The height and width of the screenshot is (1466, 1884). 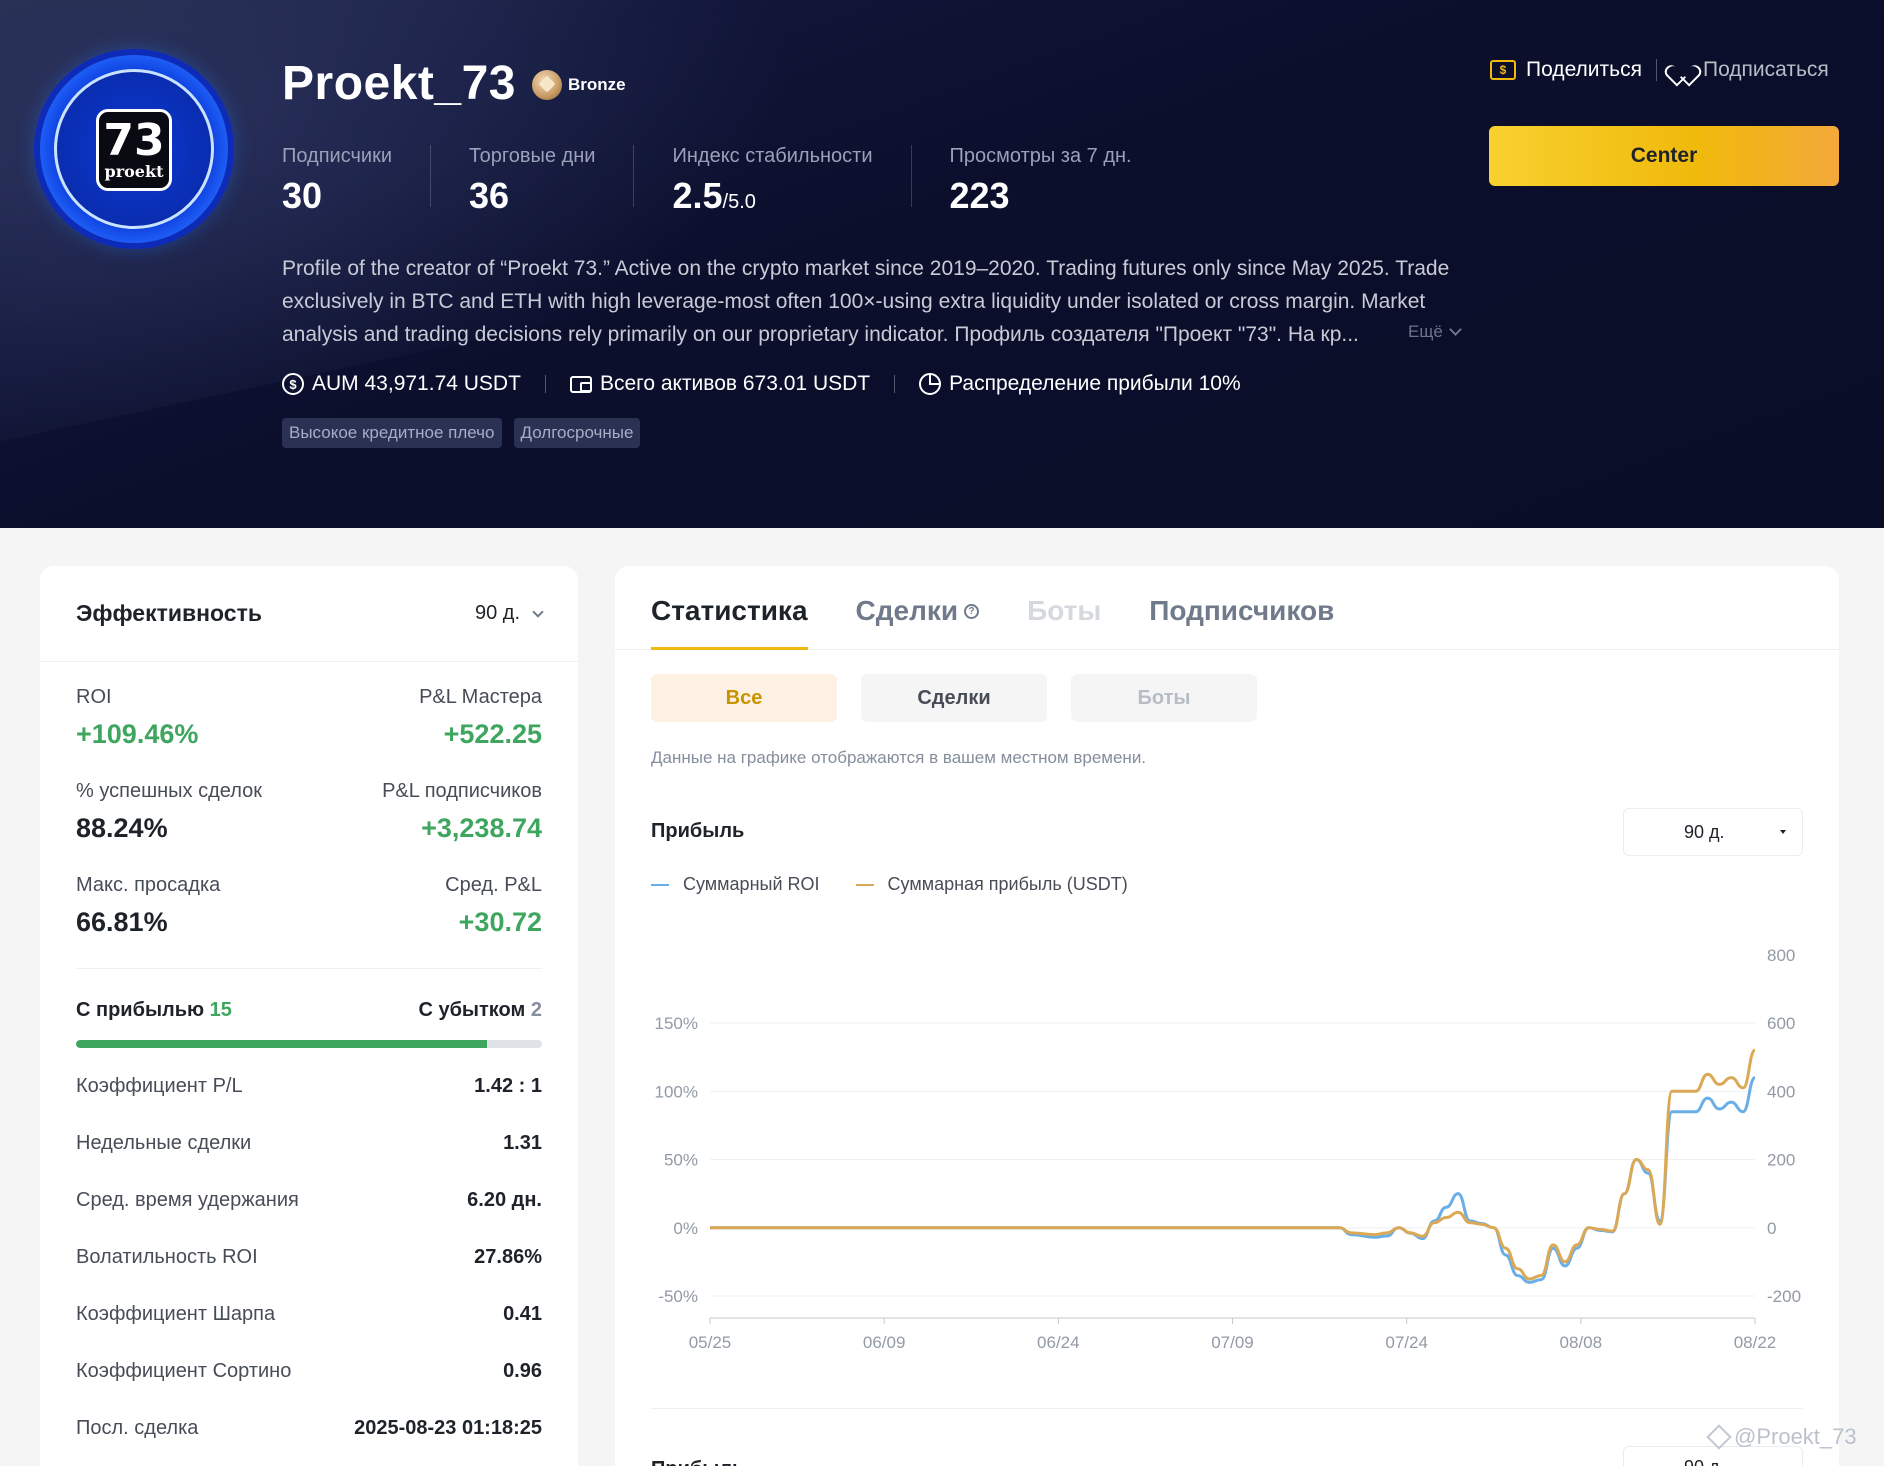 What do you see at coordinates (1007, 884) in the screenshot?
I see `legend-label: Суммарная прибыль (USDT)` at bounding box center [1007, 884].